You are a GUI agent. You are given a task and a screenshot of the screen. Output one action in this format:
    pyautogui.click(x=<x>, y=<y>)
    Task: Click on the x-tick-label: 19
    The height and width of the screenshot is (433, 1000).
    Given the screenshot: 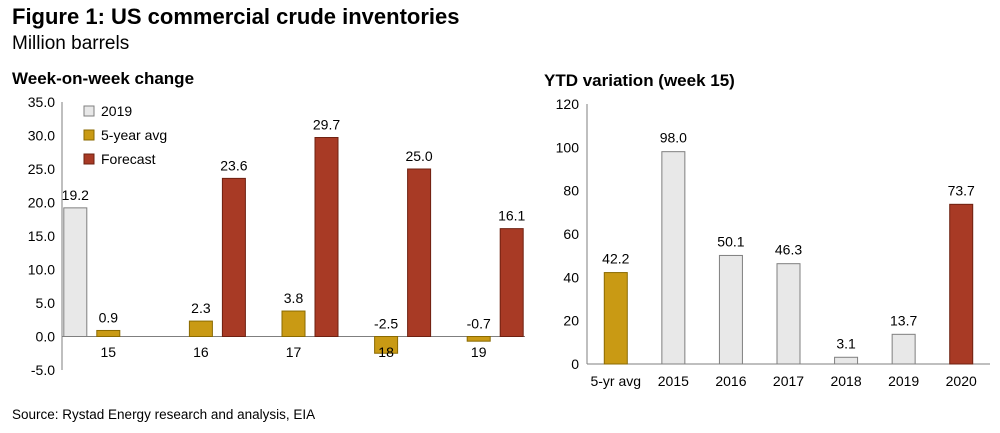 What is the action you would take?
    pyautogui.click(x=479, y=352)
    